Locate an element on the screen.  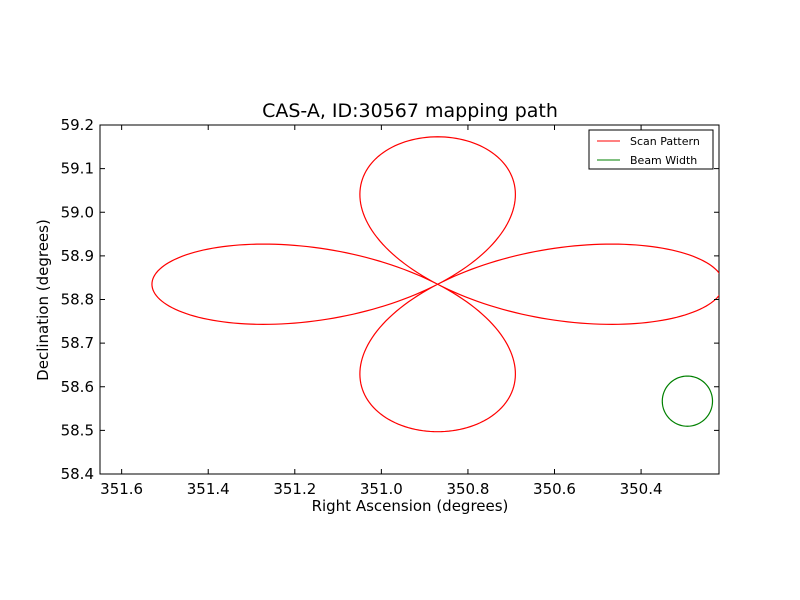
x-tick-label: 350.4 is located at coordinates (641, 489).